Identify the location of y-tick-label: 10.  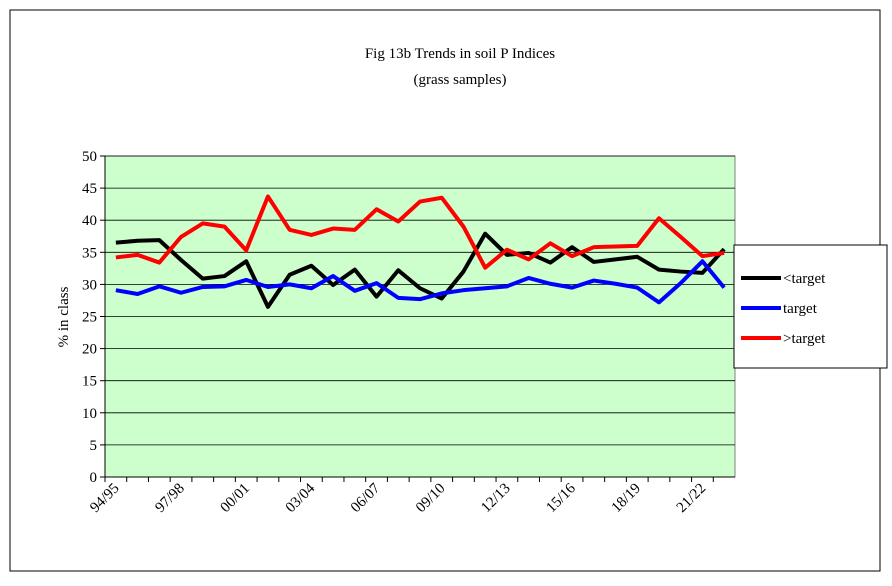
(89, 414).